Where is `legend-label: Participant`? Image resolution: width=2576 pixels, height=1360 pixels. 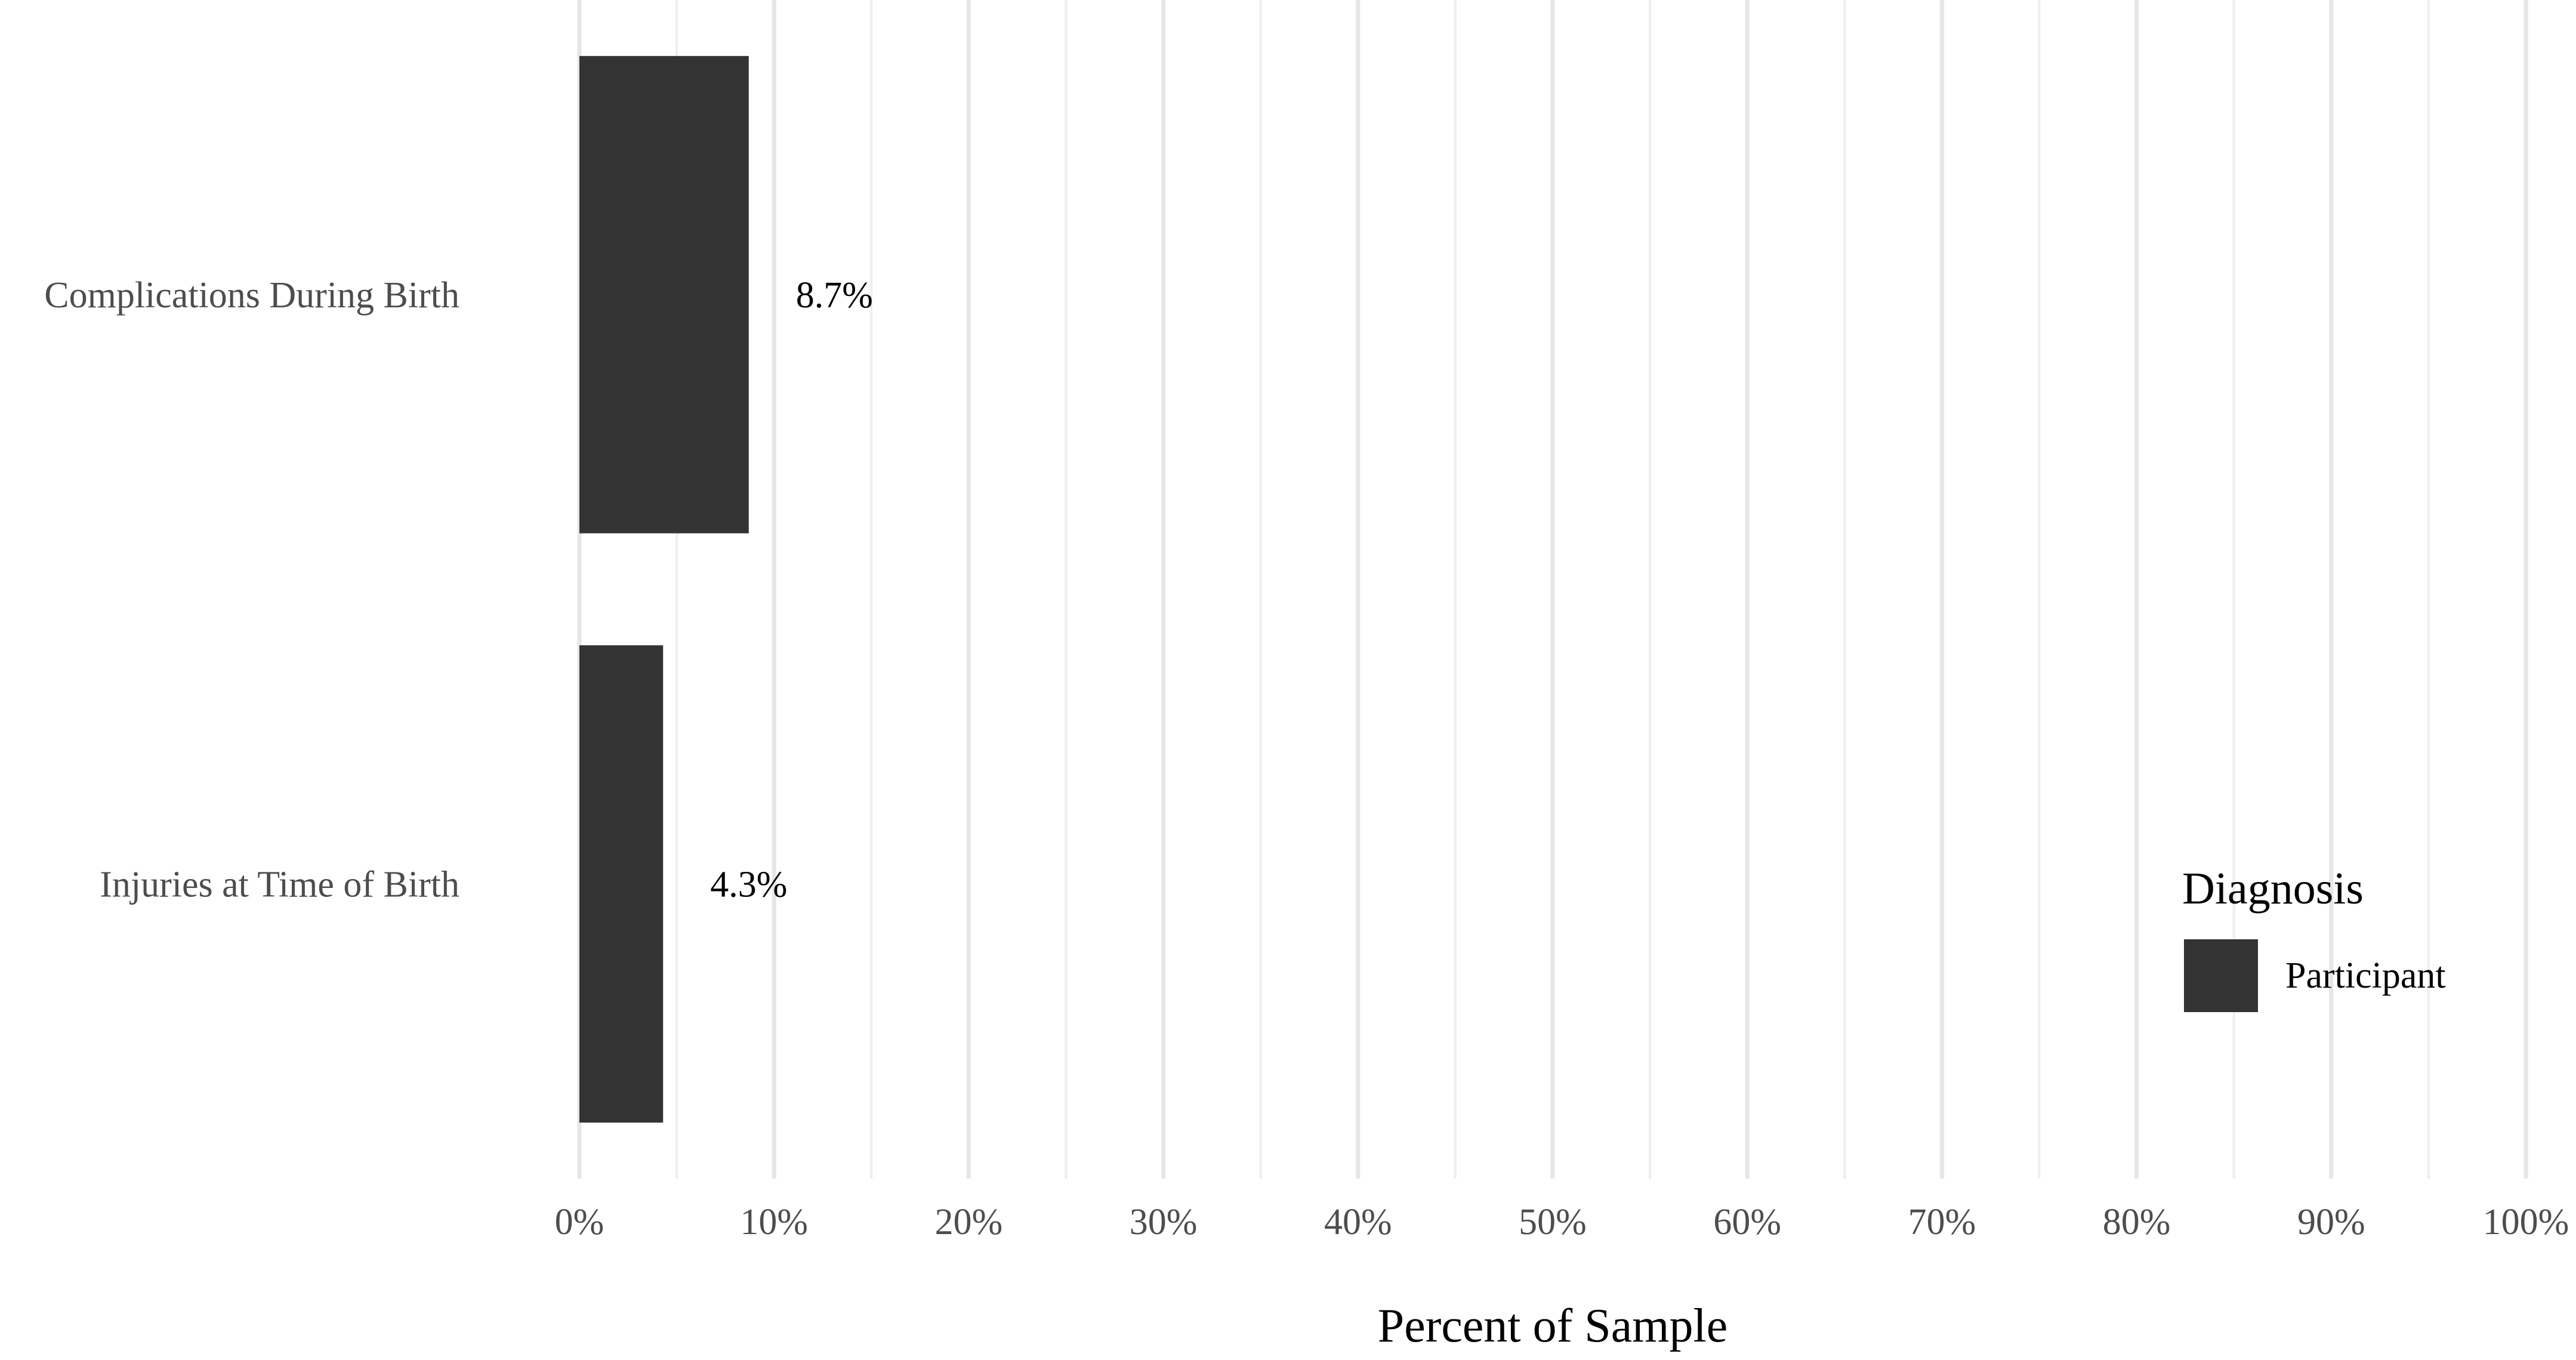 legend-label: Participant is located at coordinates (2365, 975).